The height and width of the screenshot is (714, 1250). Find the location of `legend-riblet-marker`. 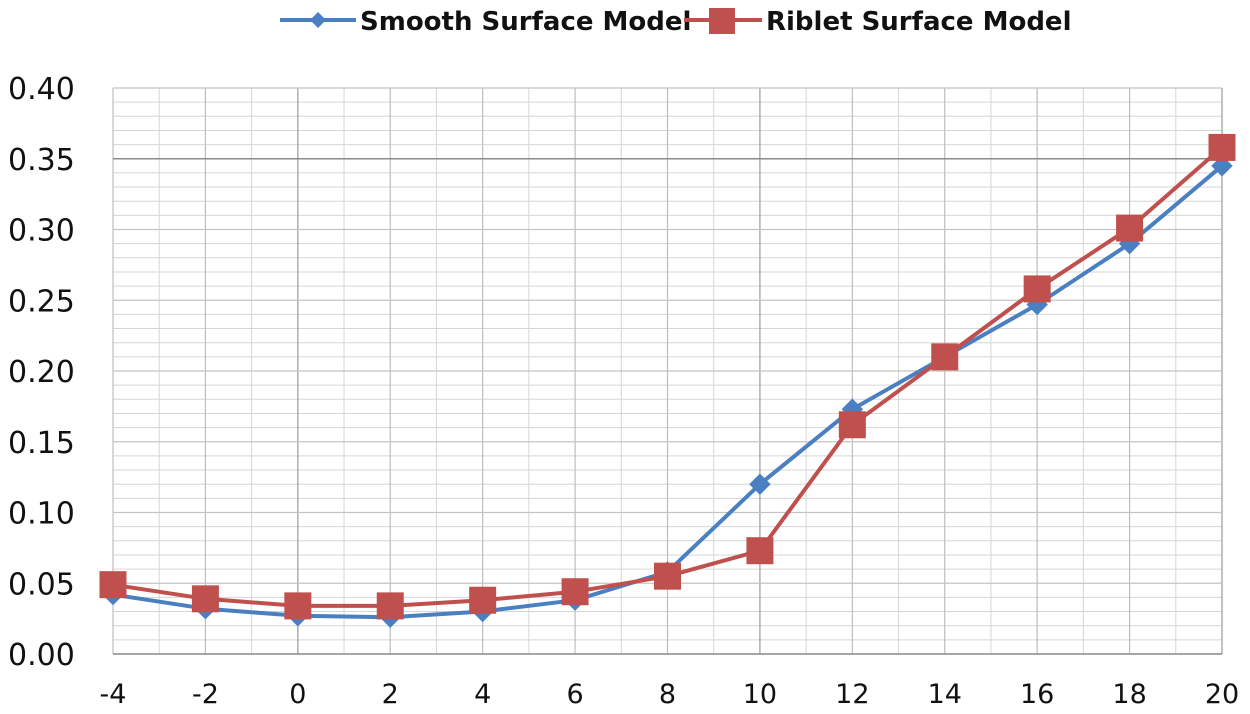

legend-riblet-marker is located at coordinates (722, 21).